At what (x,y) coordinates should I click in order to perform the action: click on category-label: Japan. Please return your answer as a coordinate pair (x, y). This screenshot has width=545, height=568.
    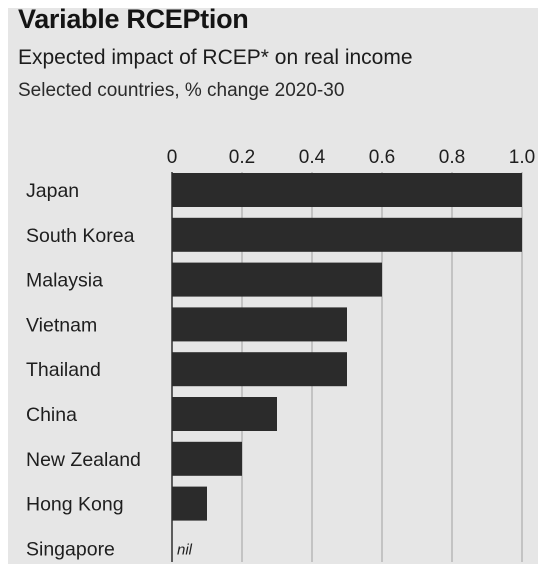
    Looking at the image, I should click on (52, 191).